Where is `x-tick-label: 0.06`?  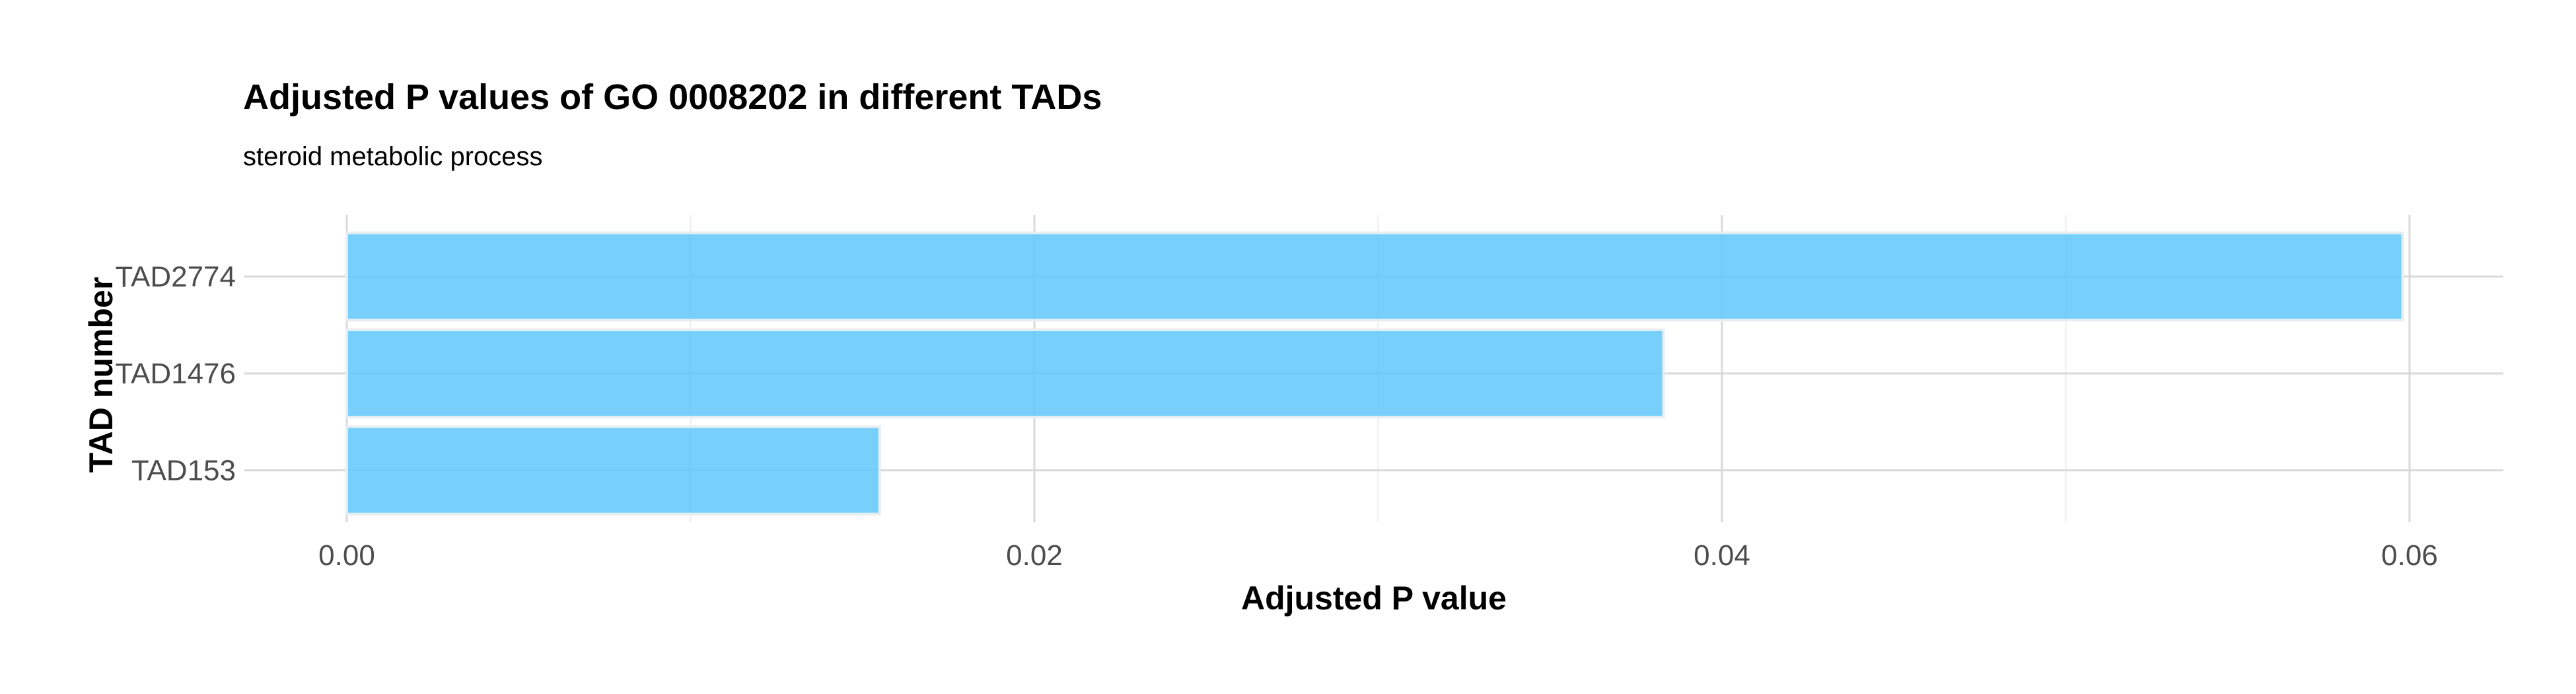
x-tick-label: 0.06 is located at coordinates (2409, 555).